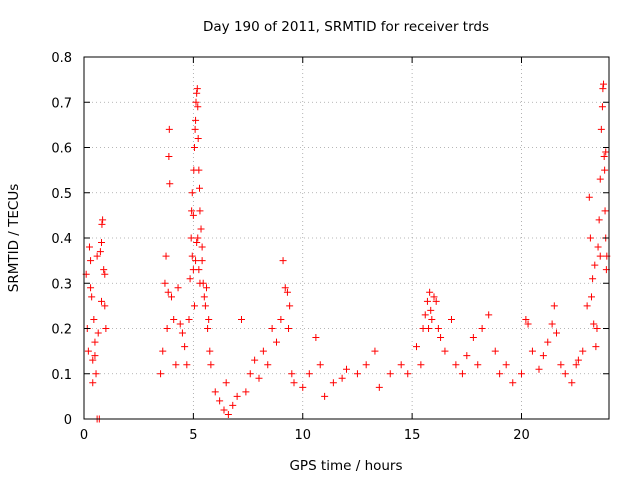 The image size is (640, 480). I want to click on y-tick-label: 0.2, so click(61, 330).